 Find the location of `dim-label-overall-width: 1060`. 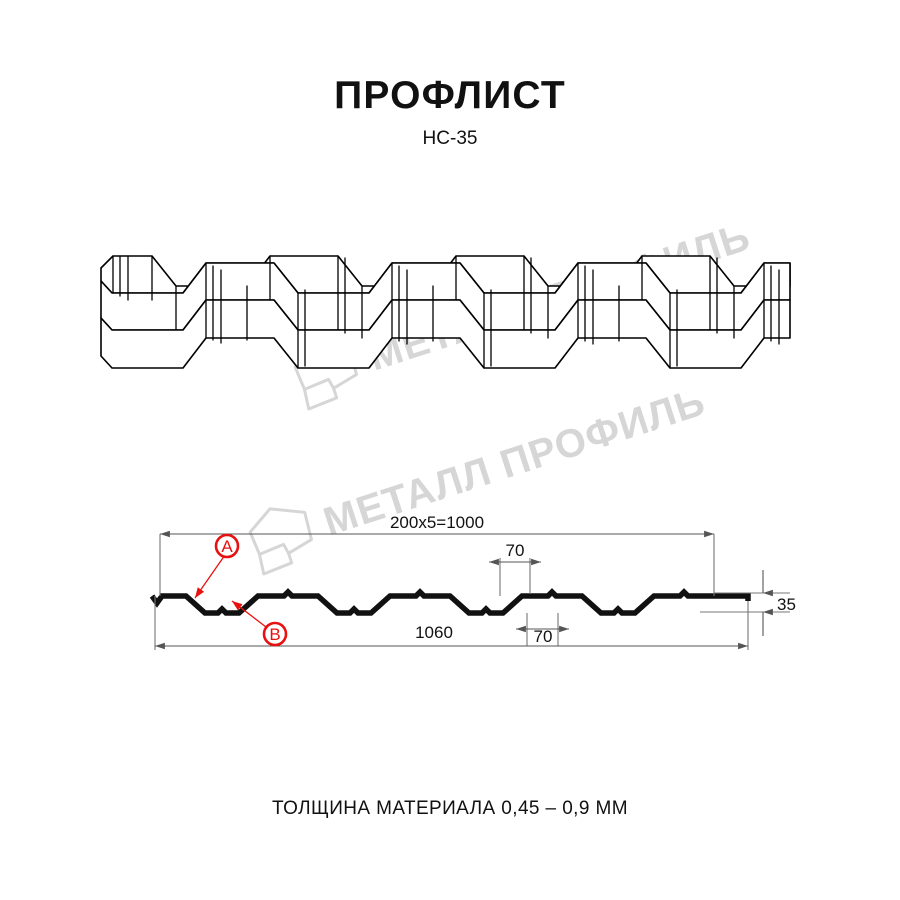

dim-label-overall-width: 1060 is located at coordinates (434, 632).